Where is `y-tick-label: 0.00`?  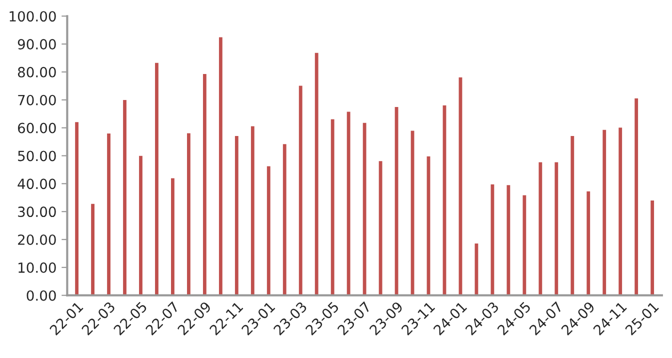
y-tick-label: 0.00 is located at coordinates (41, 295).